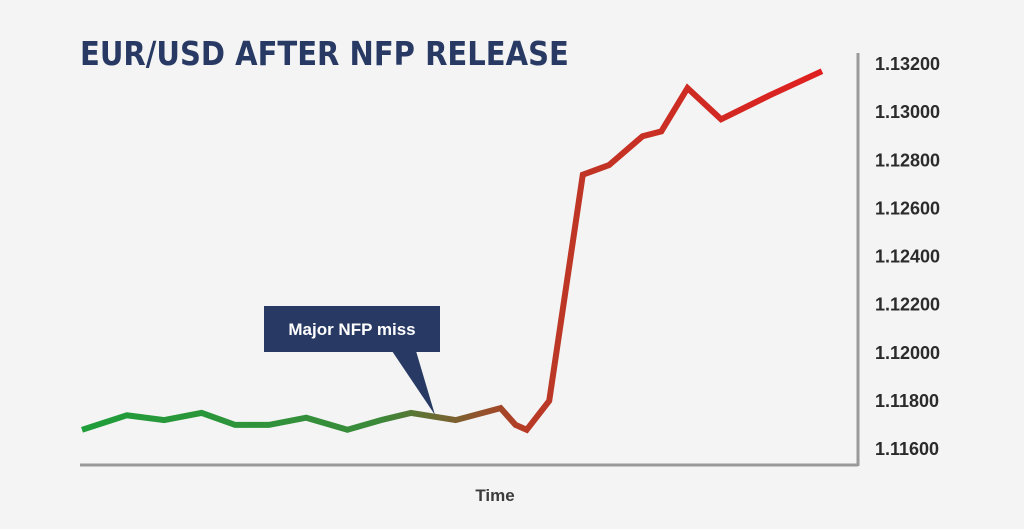  I want to click on annotation-callout: Major NFP miss, so click(352, 360).